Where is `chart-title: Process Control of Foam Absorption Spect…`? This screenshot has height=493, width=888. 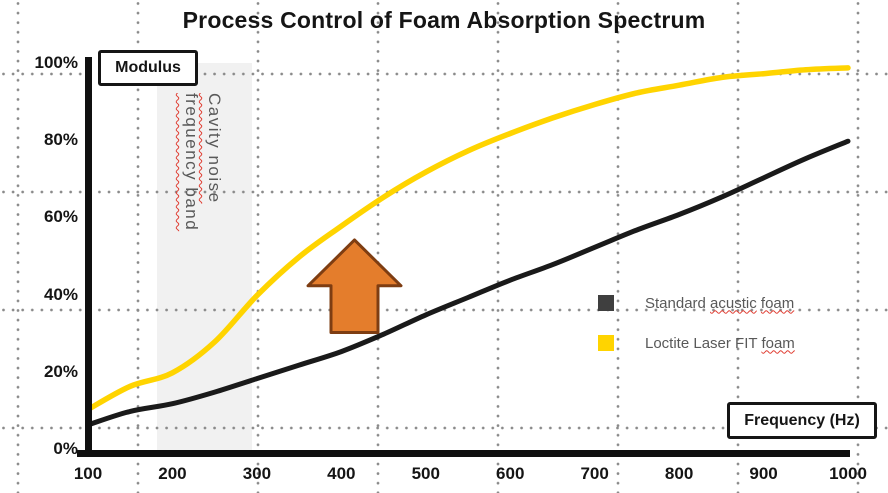
chart-title: Process Control of Foam Absorption Spect… is located at coordinates (444, 20).